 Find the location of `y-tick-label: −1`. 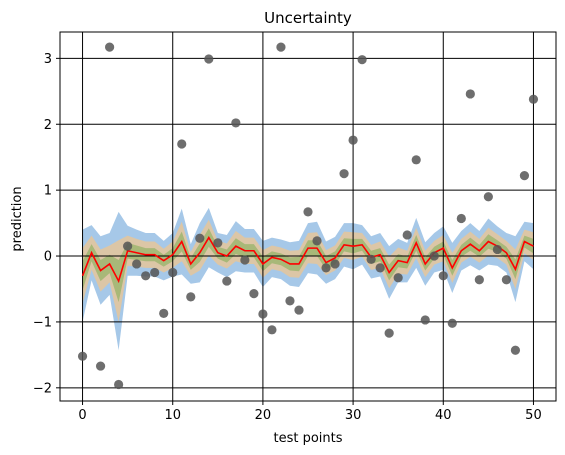

y-tick-label: −1 is located at coordinates (42, 322).